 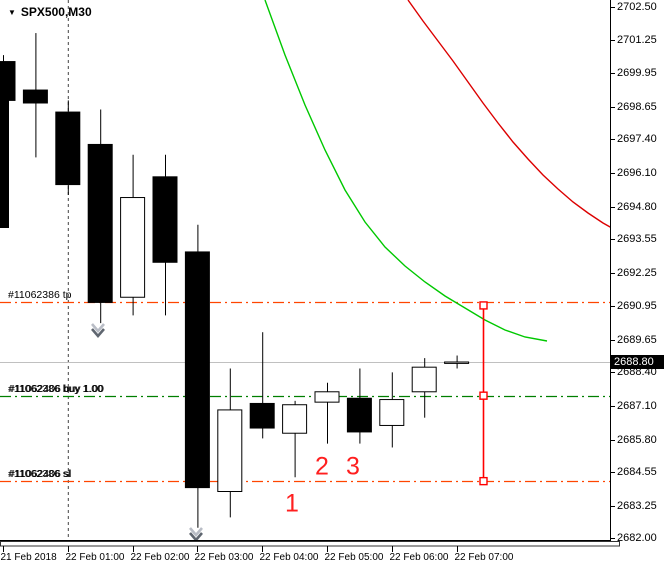 I want to click on price-tick-label: 2684.55, so click(x=637, y=471).